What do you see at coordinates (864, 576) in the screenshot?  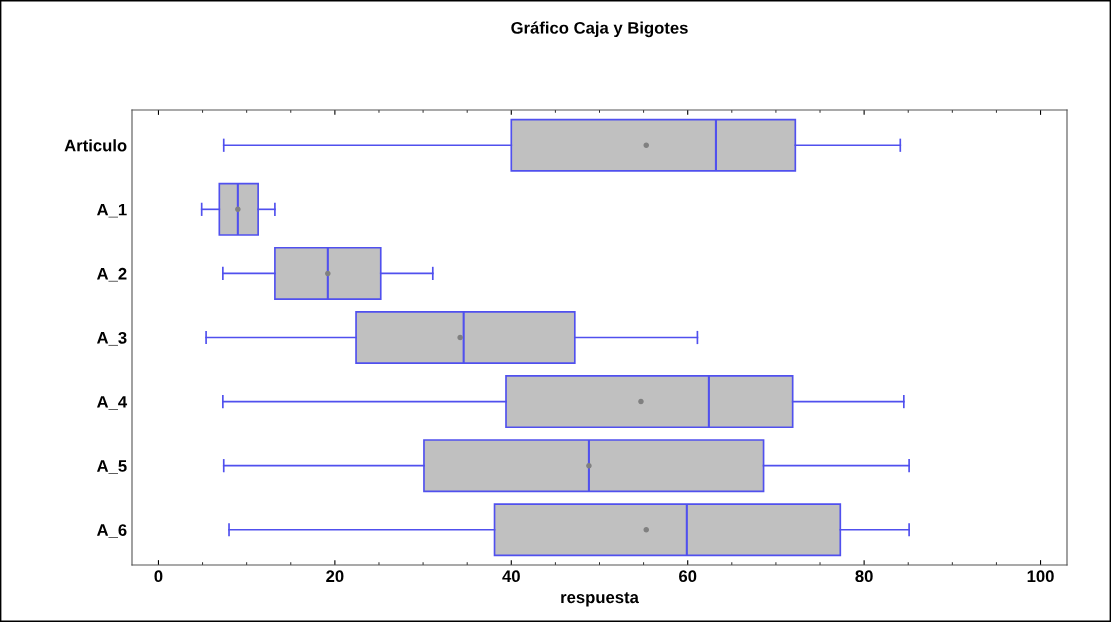 I see `x-tick-label: 80` at bounding box center [864, 576].